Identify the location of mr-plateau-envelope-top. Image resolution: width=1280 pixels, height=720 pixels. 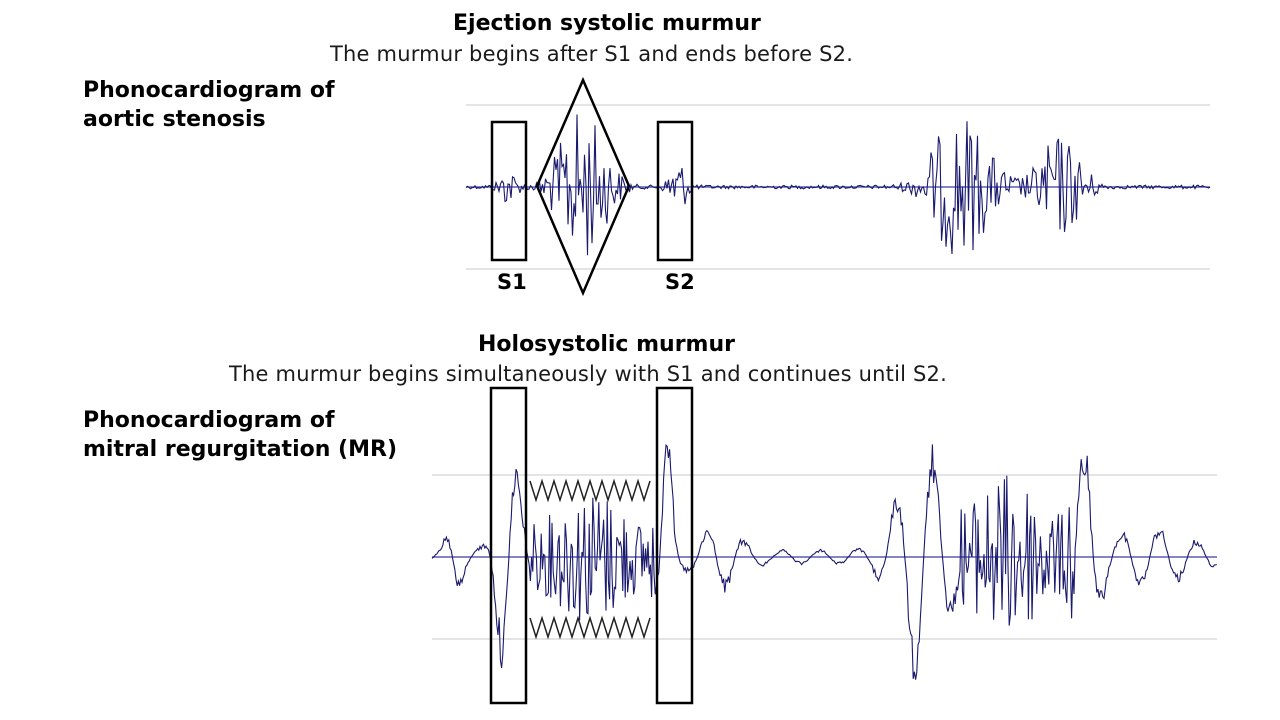
(590, 490).